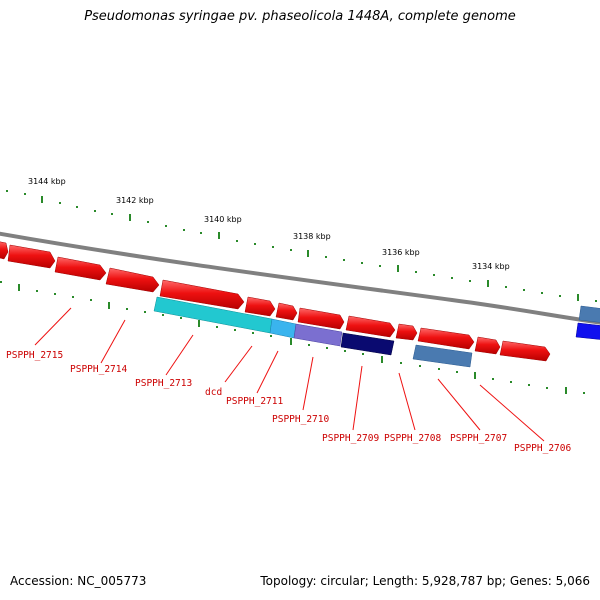 The width and height of the screenshot is (600, 600). I want to click on scale-label: 3144 kbp, so click(47, 181).